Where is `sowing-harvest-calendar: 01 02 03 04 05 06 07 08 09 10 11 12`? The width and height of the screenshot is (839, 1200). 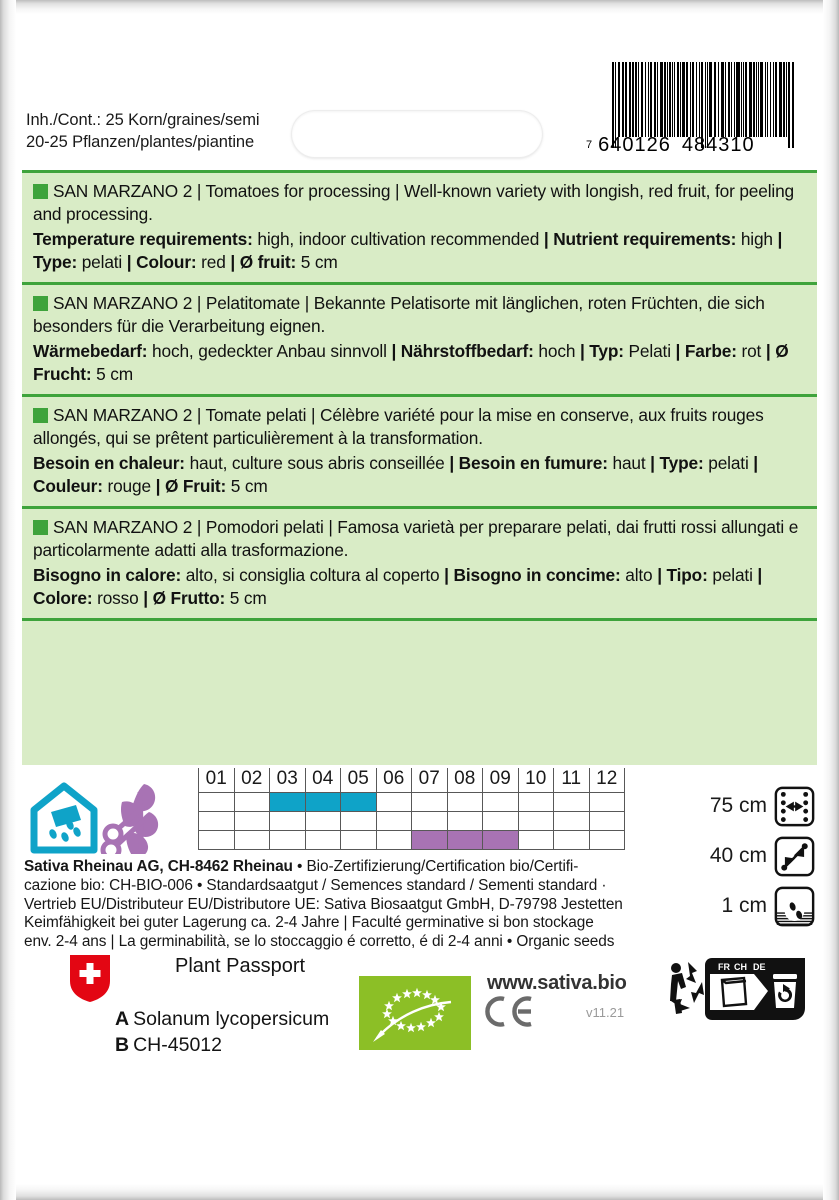
sowing-harvest-calendar: 01 02 03 04 05 06 07 08 09 10 11 12 is located at coordinates (411, 809).